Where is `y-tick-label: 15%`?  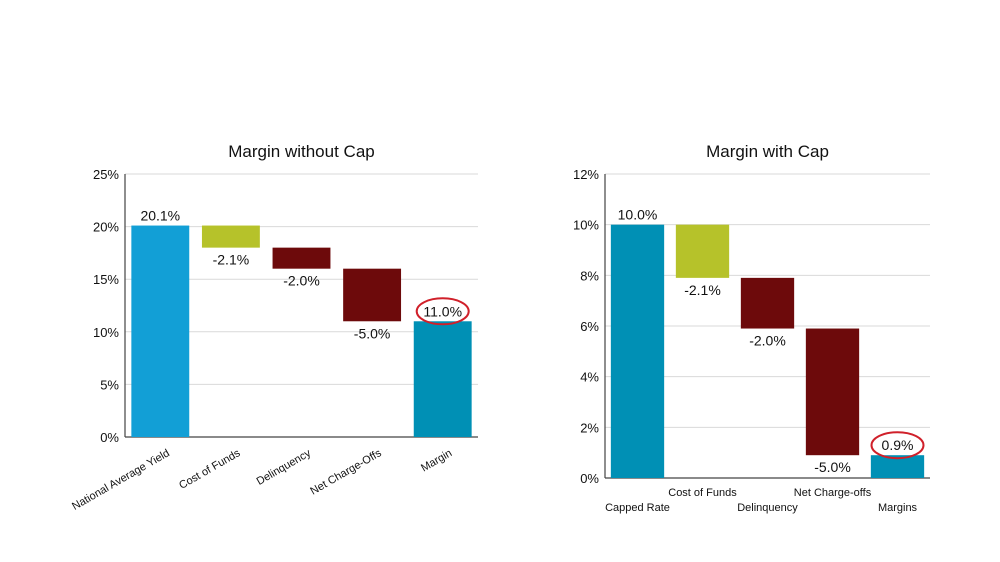 y-tick-label: 15% is located at coordinates (106, 279).